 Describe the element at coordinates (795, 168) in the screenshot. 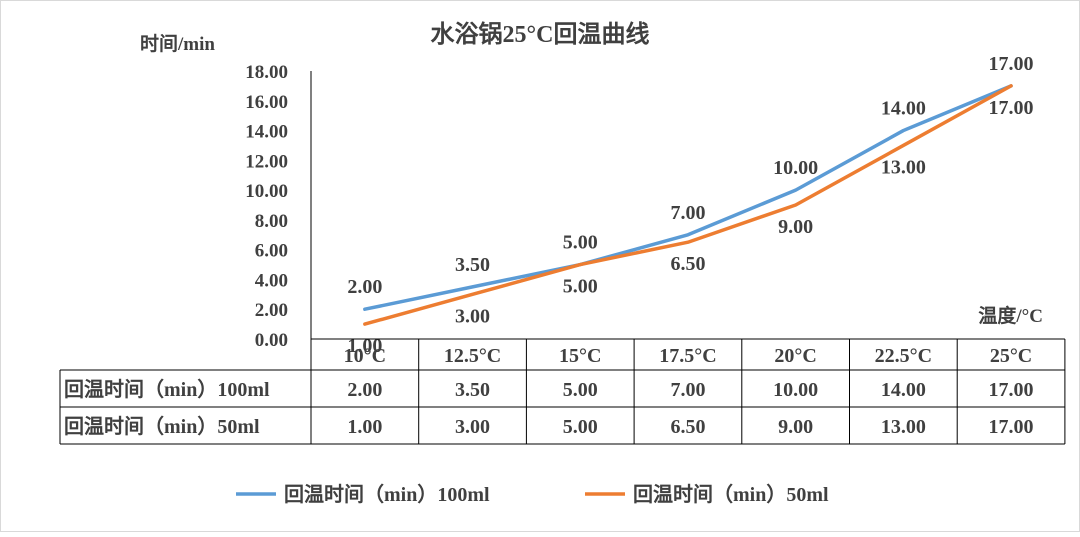

I see `data-label: 10.00` at that location.